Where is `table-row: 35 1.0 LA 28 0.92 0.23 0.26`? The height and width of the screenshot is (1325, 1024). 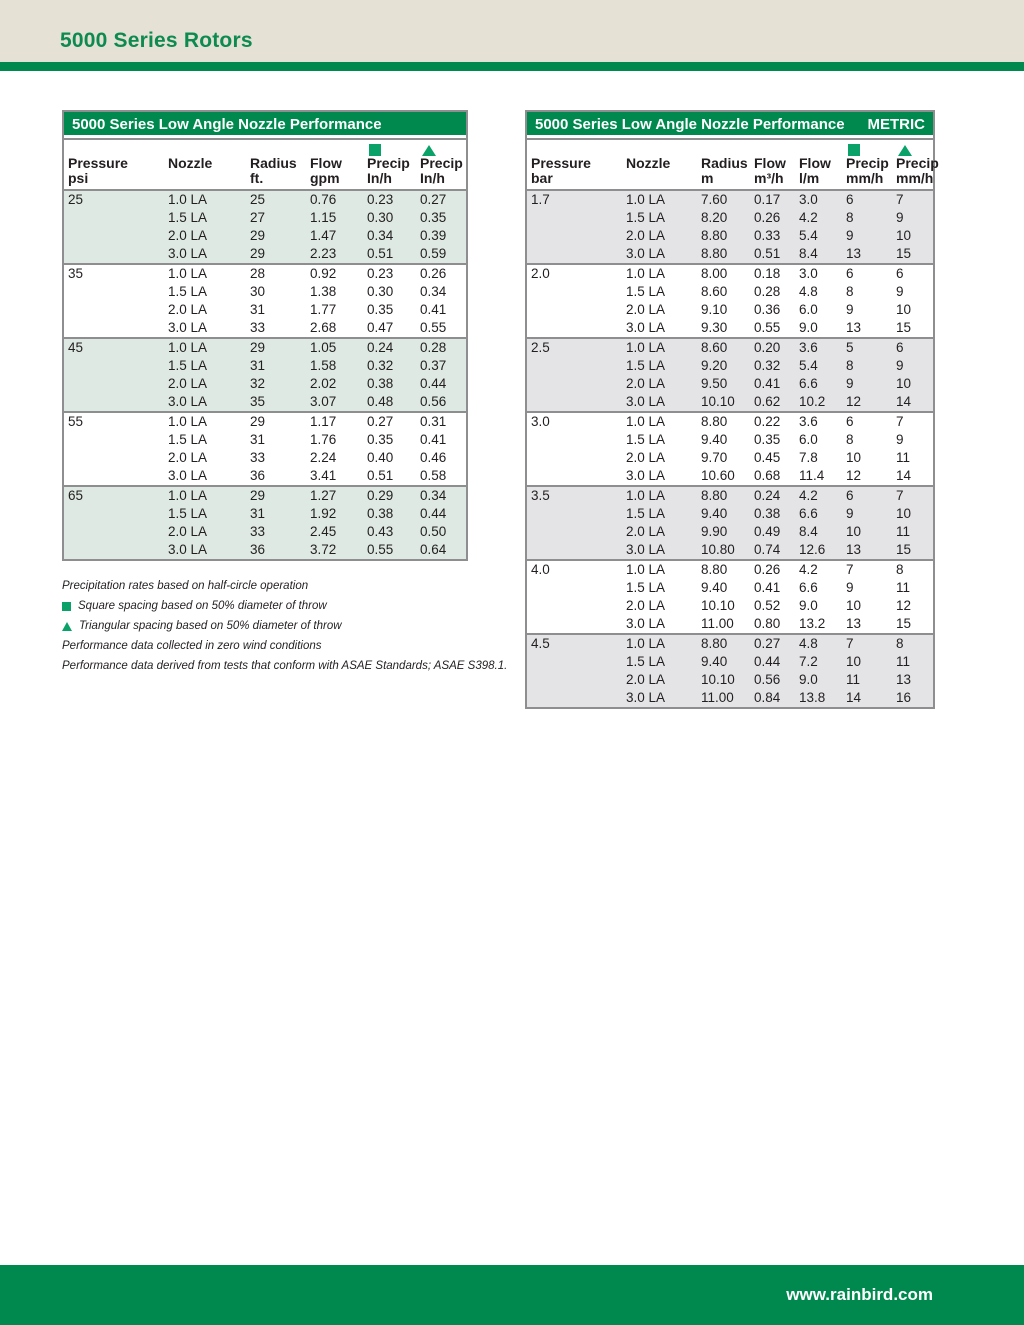
table-row: 35 1.0 LA 28 0.92 0.23 0.26 is located at coordinates (267, 274).